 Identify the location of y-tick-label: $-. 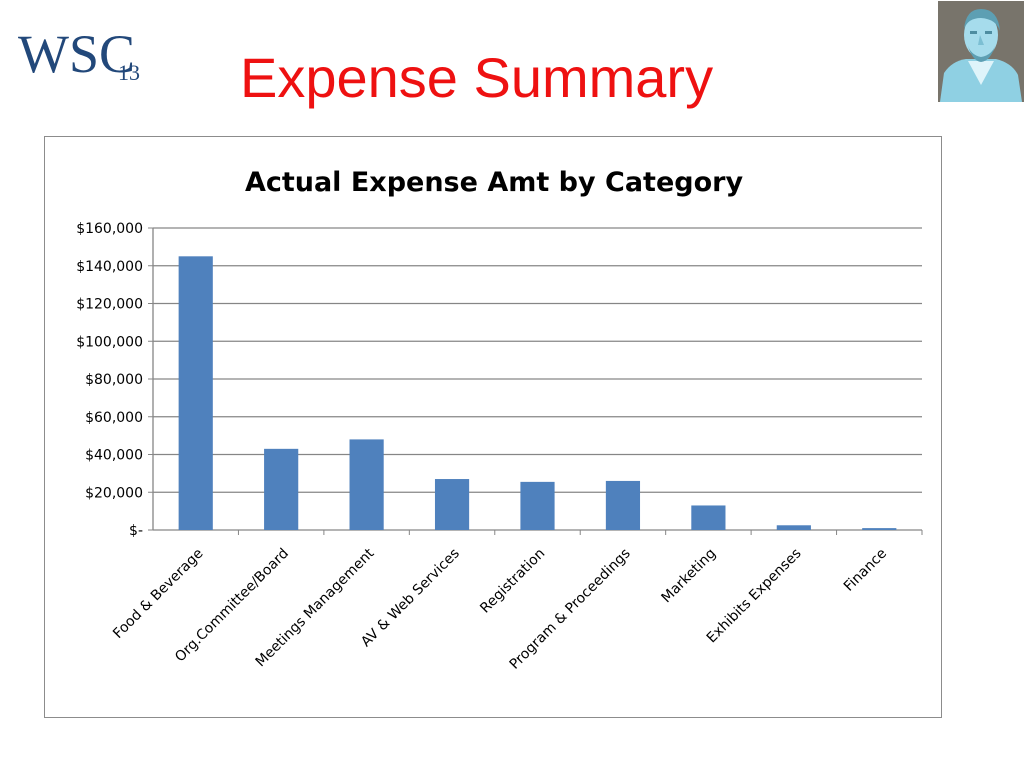
(136, 531).